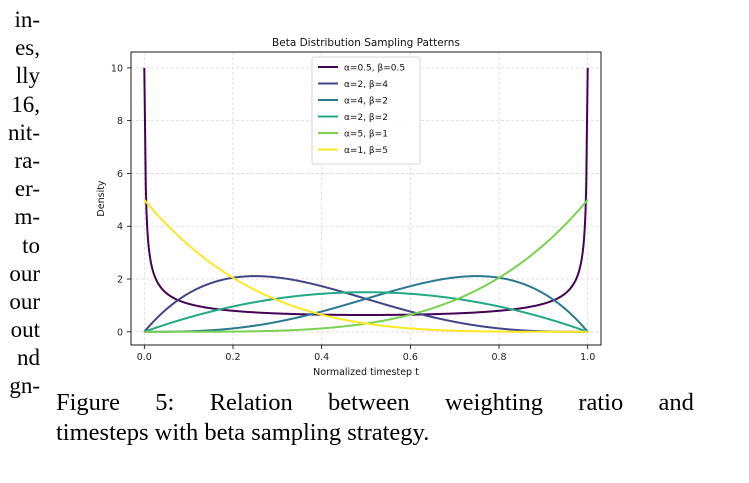 The height and width of the screenshot is (483, 749). Describe the element at coordinates (27, 160) in the screenshot. I see `left-column-line: ra-` at that location.